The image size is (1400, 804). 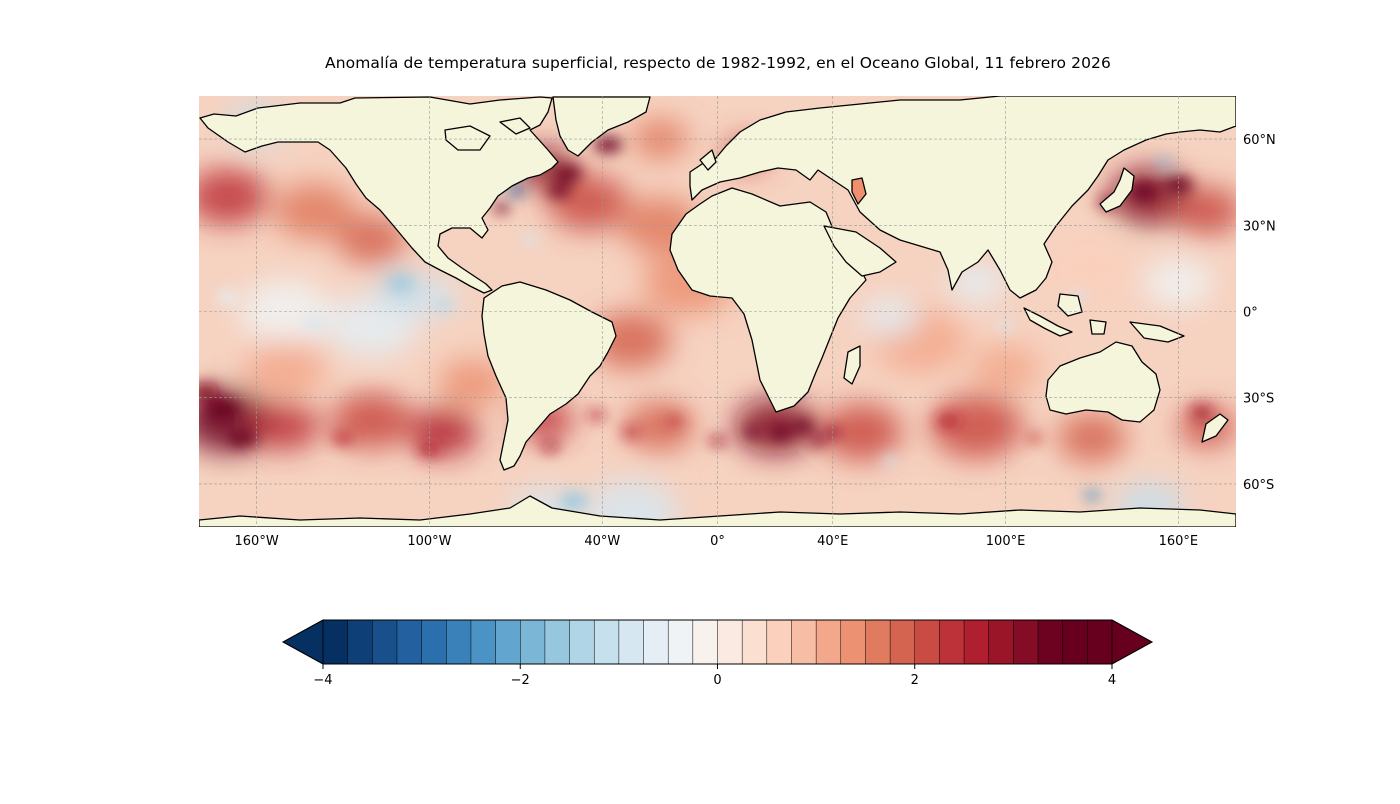 I want to click on arctic-islands-land, so click(x=487, y=134).